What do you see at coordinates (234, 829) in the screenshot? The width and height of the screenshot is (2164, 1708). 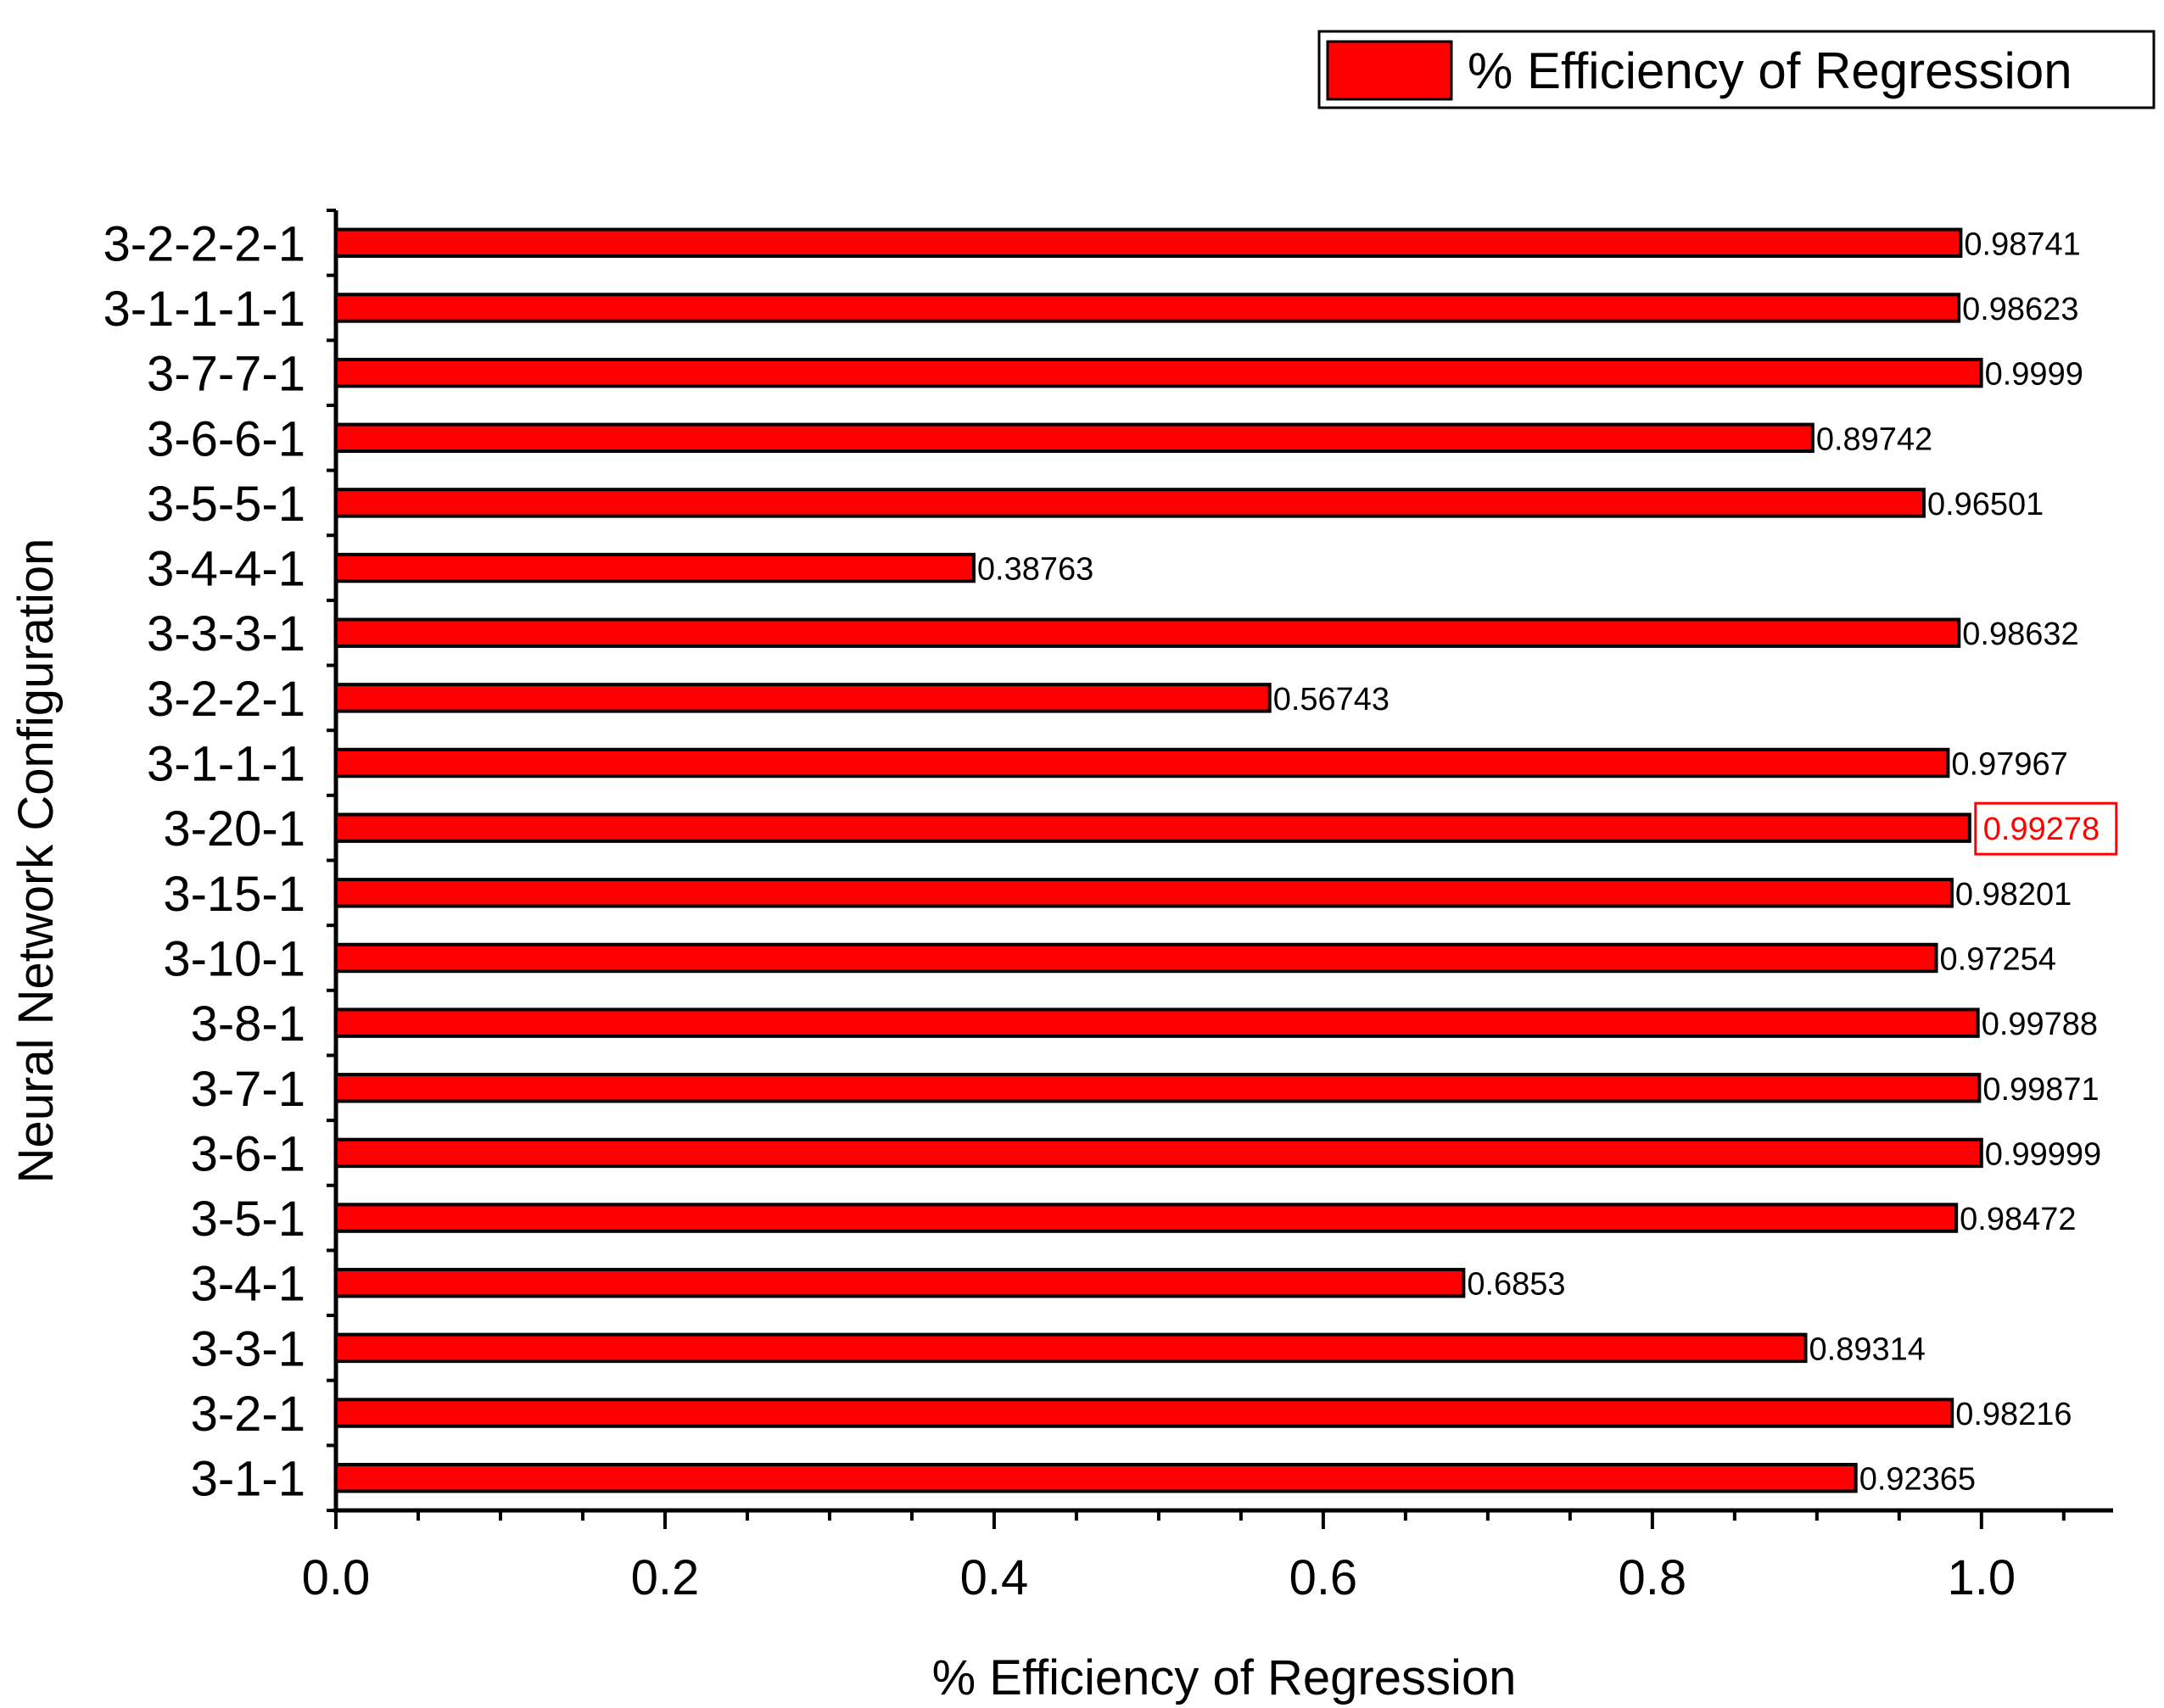 I see `category-label: 3-20-1` at bounding box center [234, 829].